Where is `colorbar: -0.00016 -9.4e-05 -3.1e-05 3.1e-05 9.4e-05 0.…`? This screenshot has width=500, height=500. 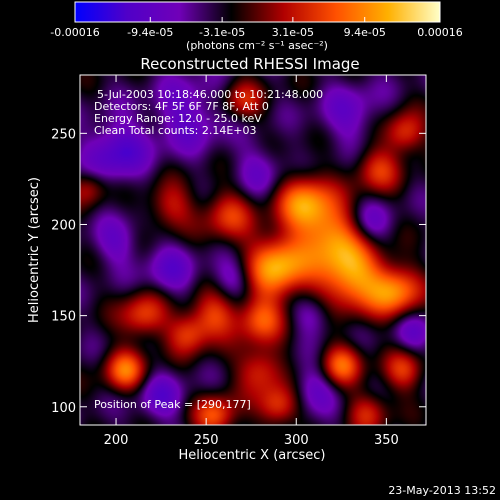
colorbar: -0.00016 -9.4e-05 -3.1e-05 3.1e-05 9.4e-05 0.… is located at coordinates (256, 26).